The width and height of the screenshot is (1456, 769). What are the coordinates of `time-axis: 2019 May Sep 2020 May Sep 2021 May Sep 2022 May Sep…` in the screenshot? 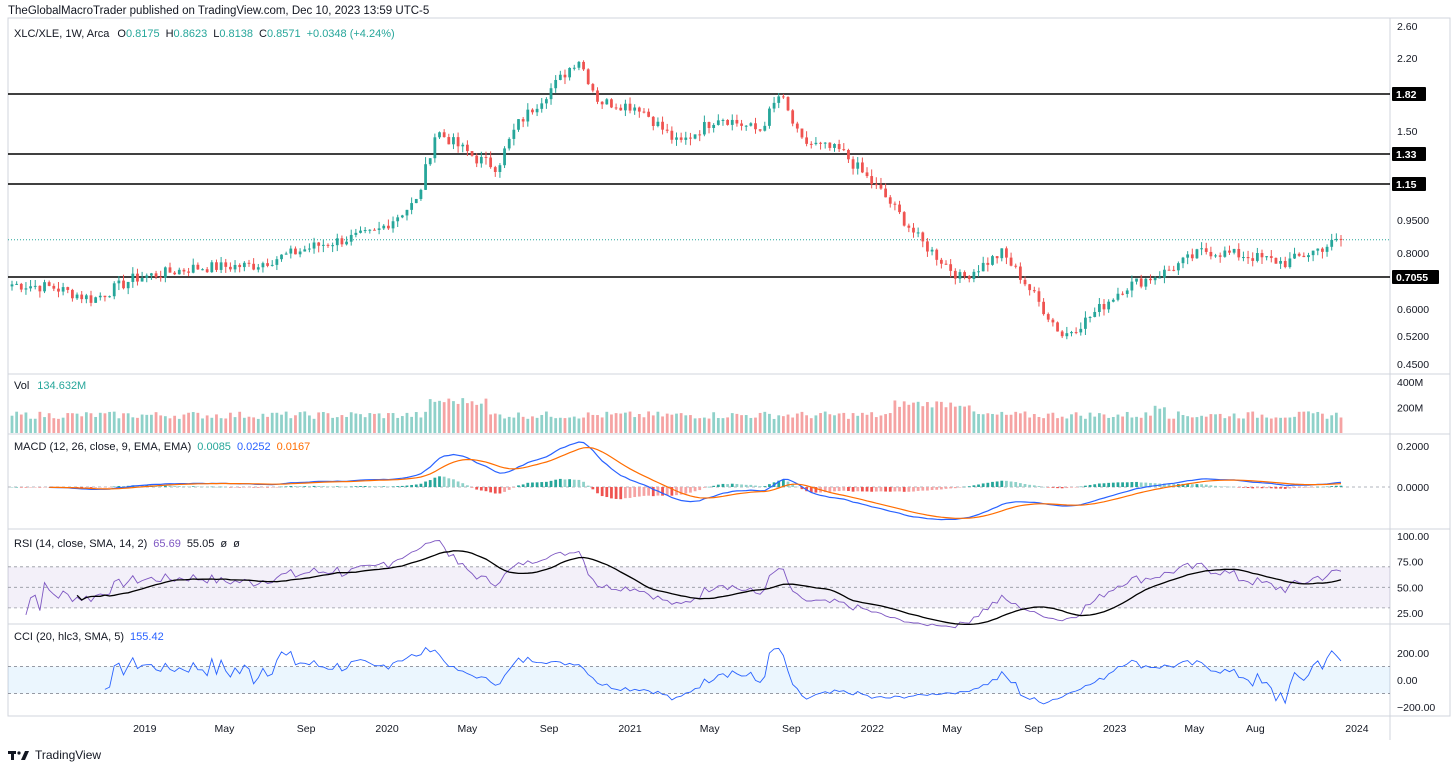 It's located at (751, 729).